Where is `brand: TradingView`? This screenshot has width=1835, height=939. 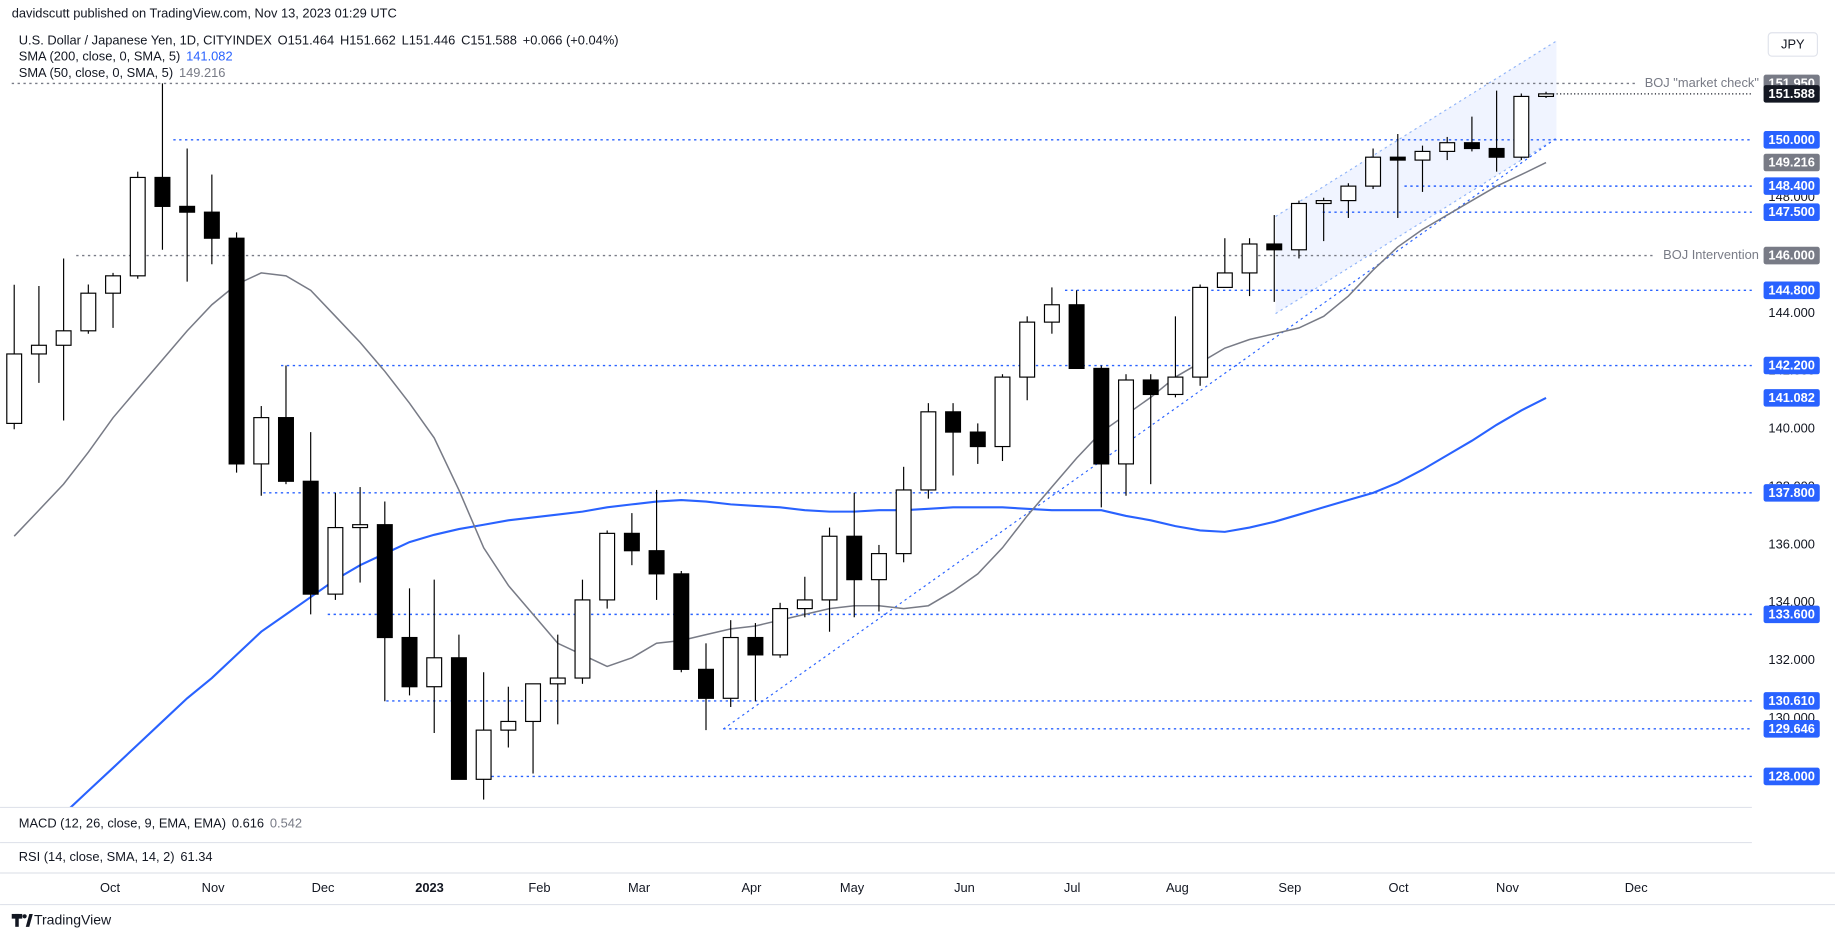
brand: TradingView is located at coordinates (73, 920).